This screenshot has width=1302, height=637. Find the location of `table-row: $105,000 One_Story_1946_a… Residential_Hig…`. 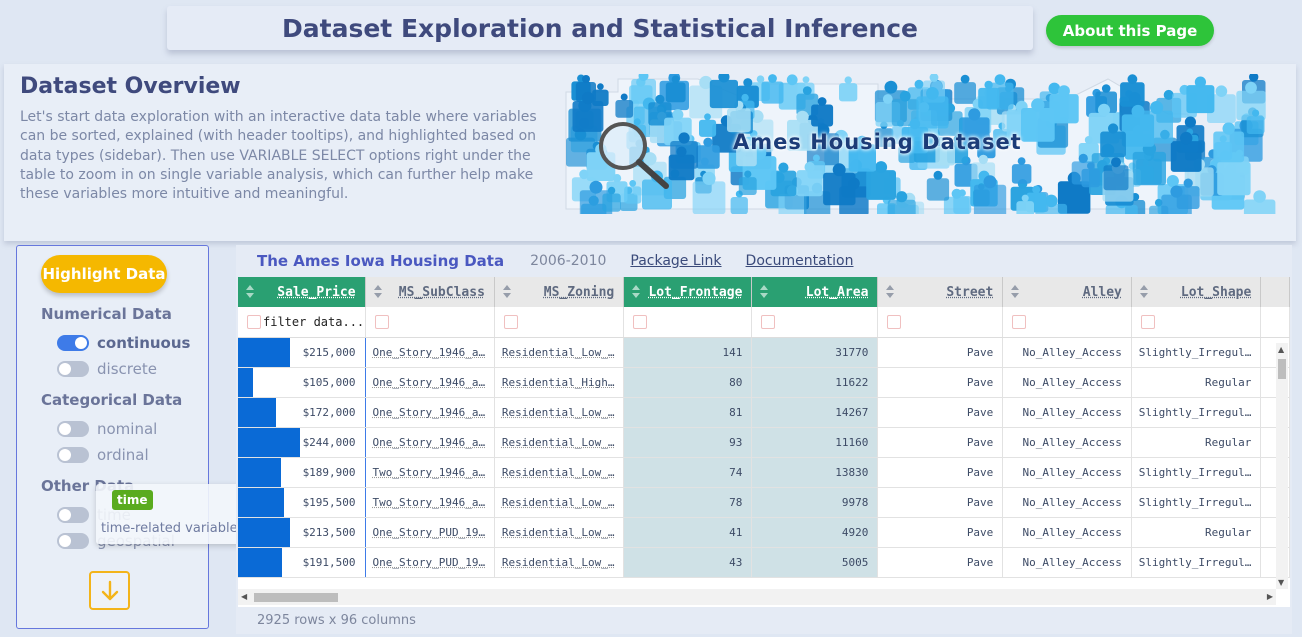

table-row: $105,000 One_Story_1946_a… Residential_Hig… is located at coordinates (764, 382).